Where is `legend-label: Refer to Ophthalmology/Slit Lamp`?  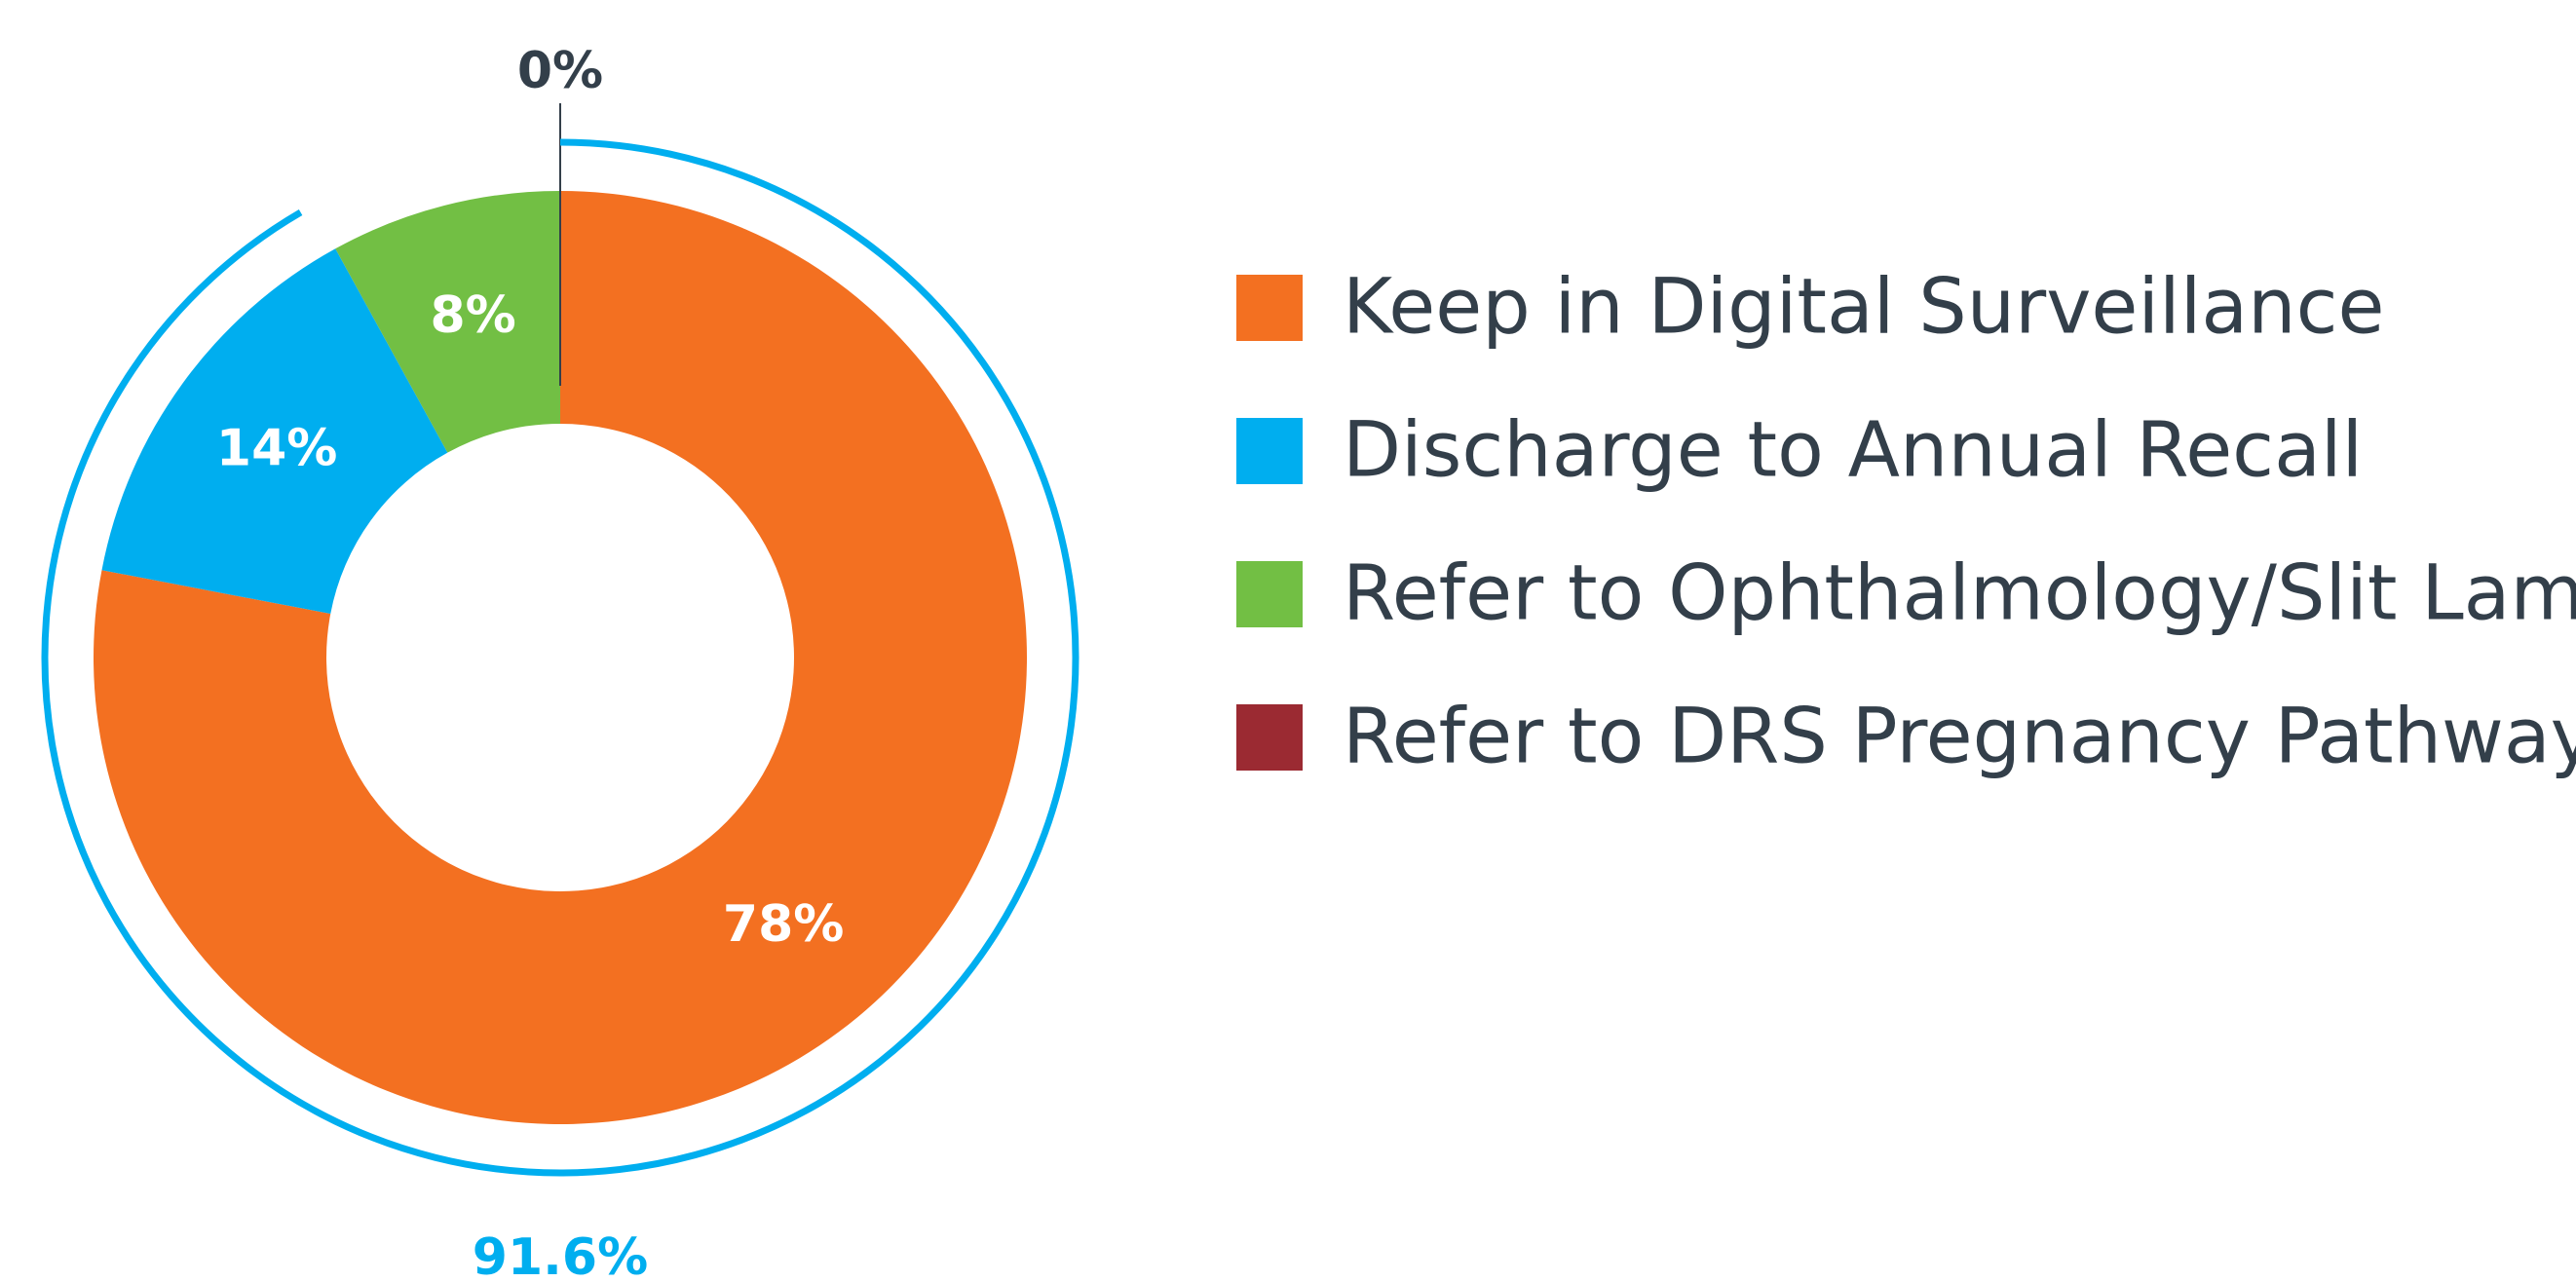 legend-label: Refer to Ophthalmology/Slit Lamp is located at coordinates (1959, 593).